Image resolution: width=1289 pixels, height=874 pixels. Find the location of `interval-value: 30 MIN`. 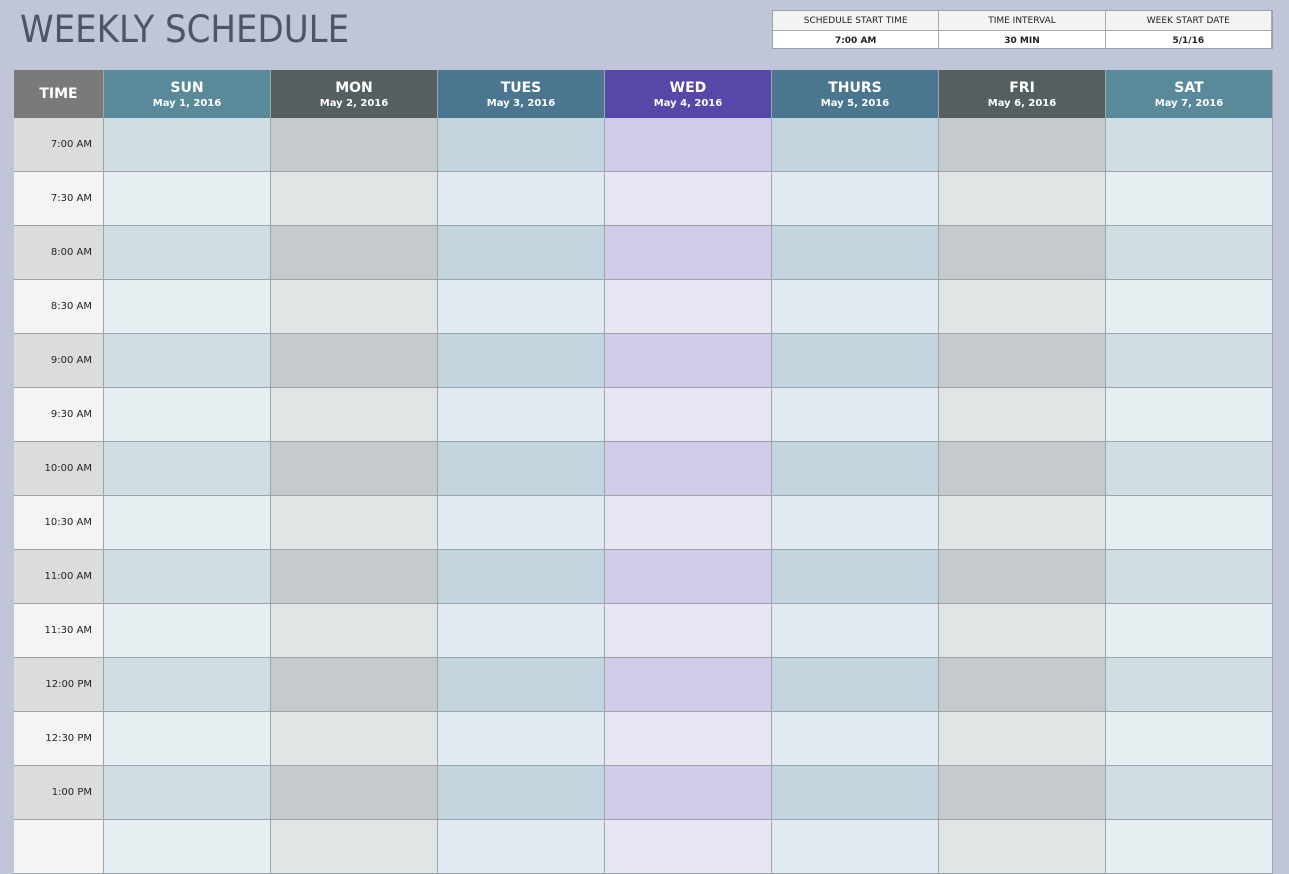

interval-value: 30 MIN is located at coordinates (1022, 40).